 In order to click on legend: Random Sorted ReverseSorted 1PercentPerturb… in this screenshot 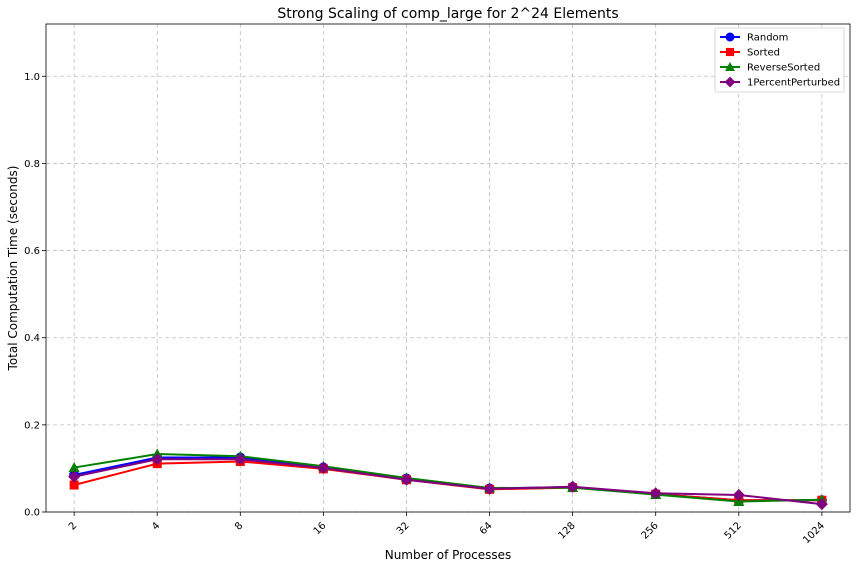, I will do `click(779, 60)`.